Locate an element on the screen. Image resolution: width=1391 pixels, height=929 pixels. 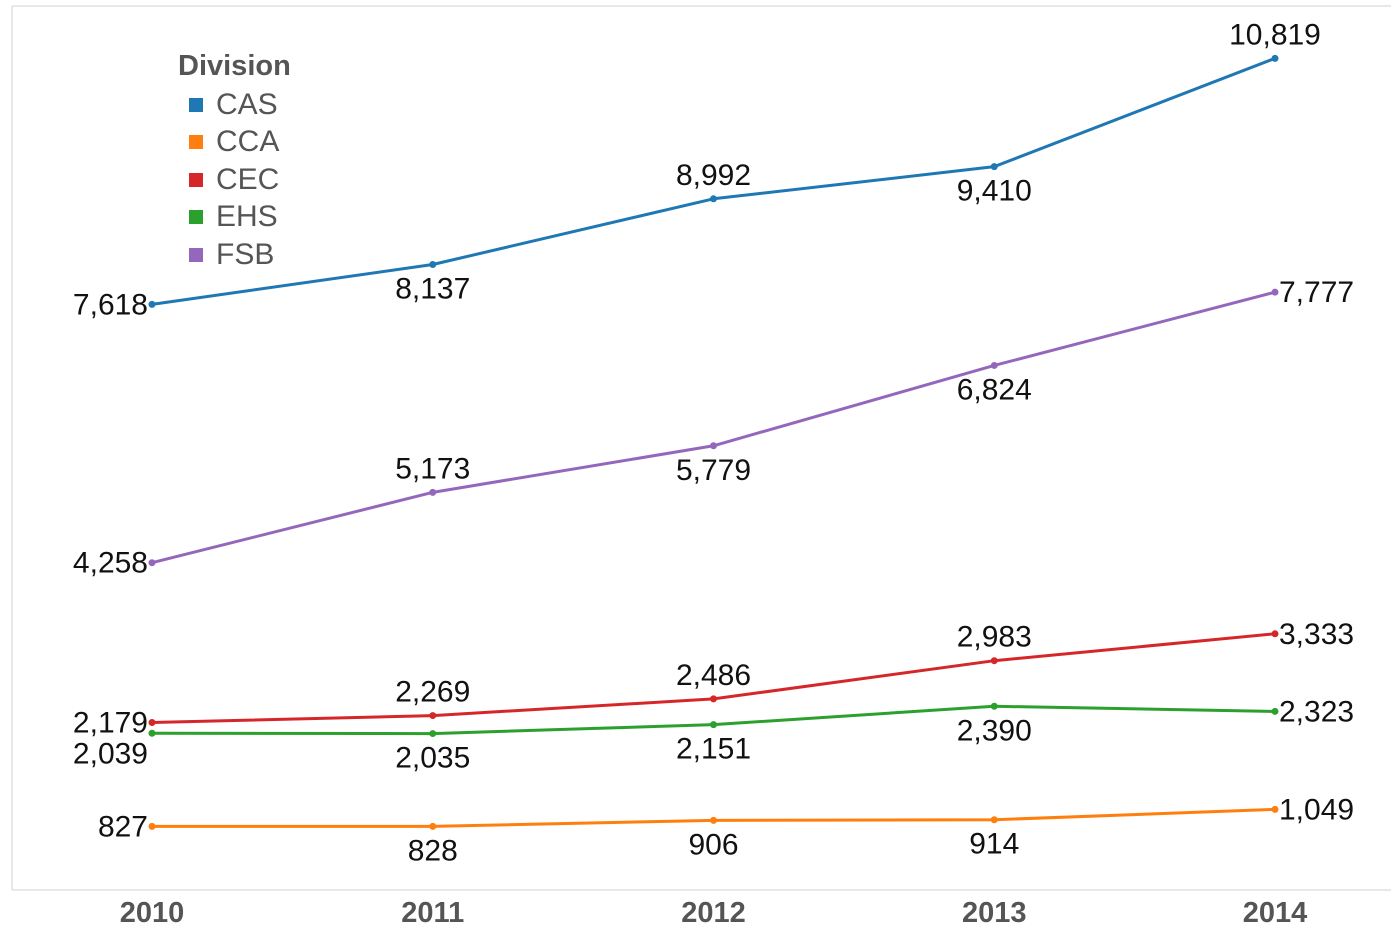
data-point-cec-2011 is located at coordinates (433, 716).